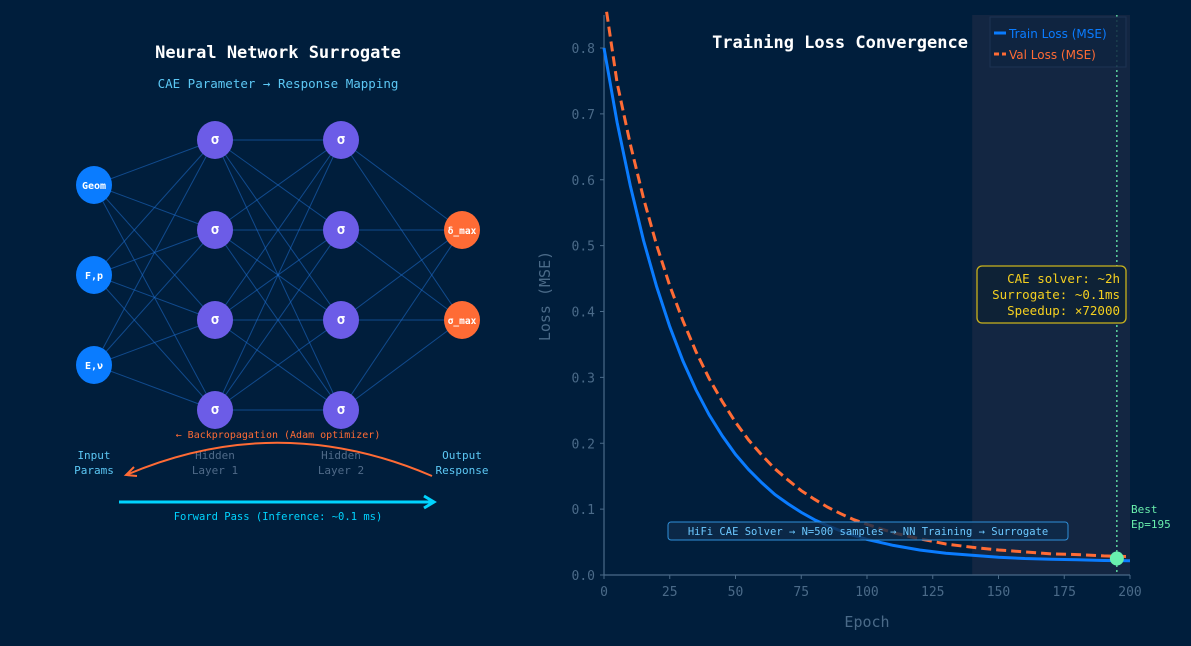  I want to click on x-axis-label: Epoch, so click(866, 622).